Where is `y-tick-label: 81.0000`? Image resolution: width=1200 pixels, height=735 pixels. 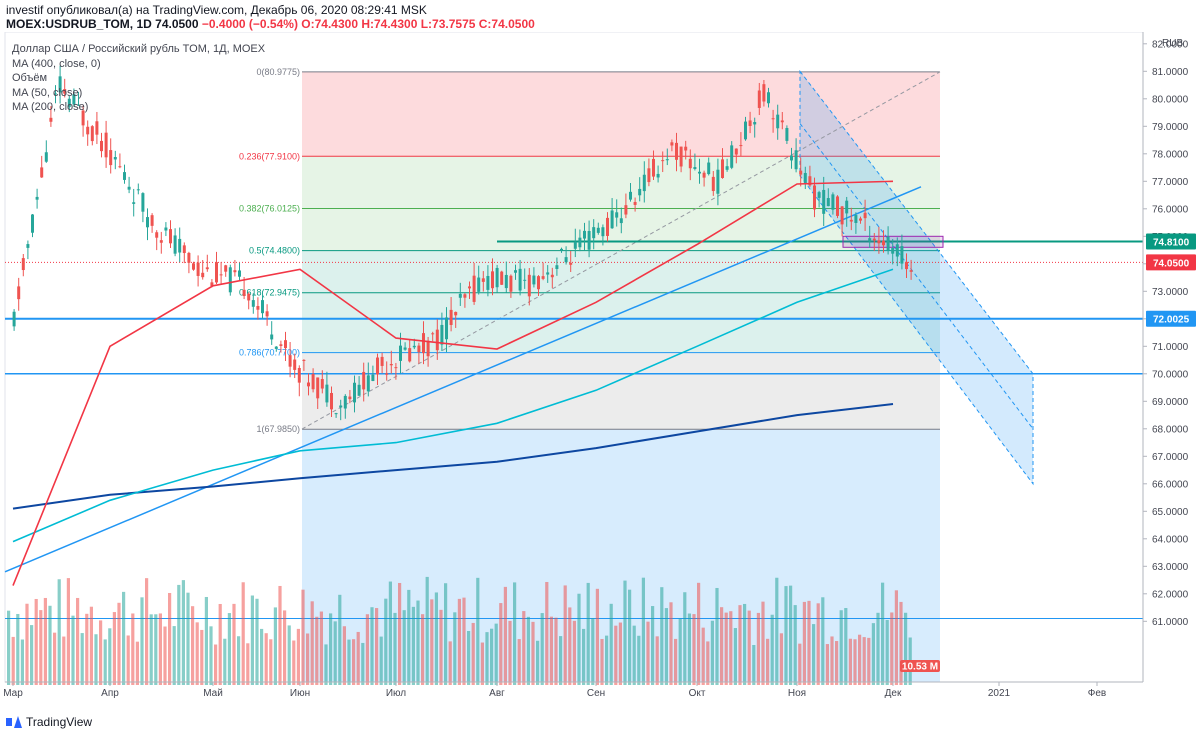
y-tick-label: 81.0000 is located at coordinates (1170, 72).